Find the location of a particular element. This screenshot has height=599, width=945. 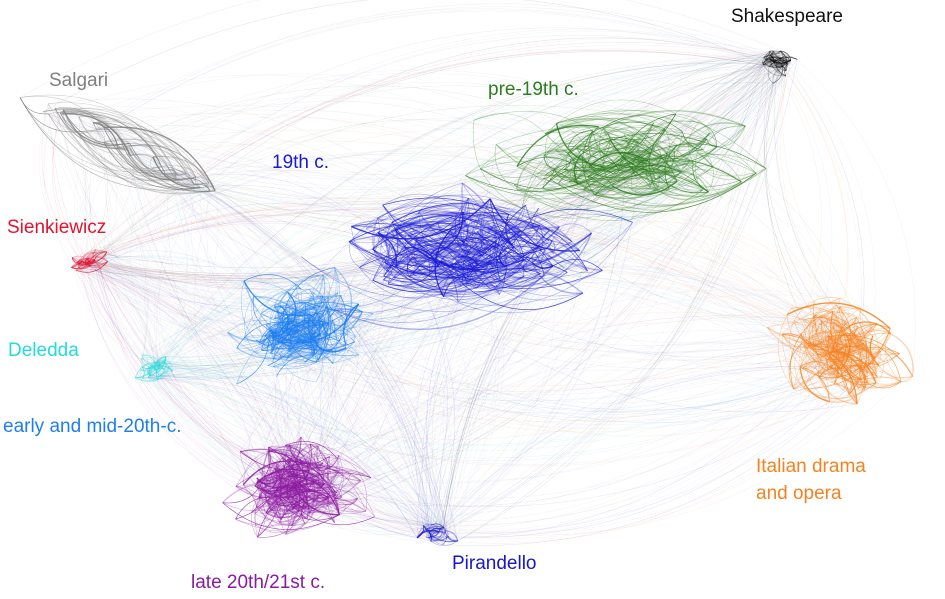

label-shakespeare: Shakespeare is located at coordinates (787, 16).